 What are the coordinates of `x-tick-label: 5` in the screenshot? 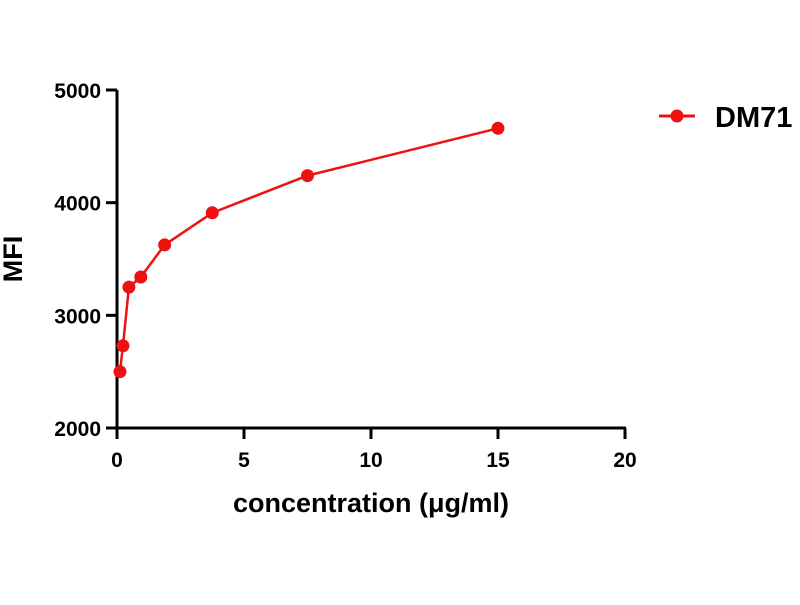 It's located at (244, 460).